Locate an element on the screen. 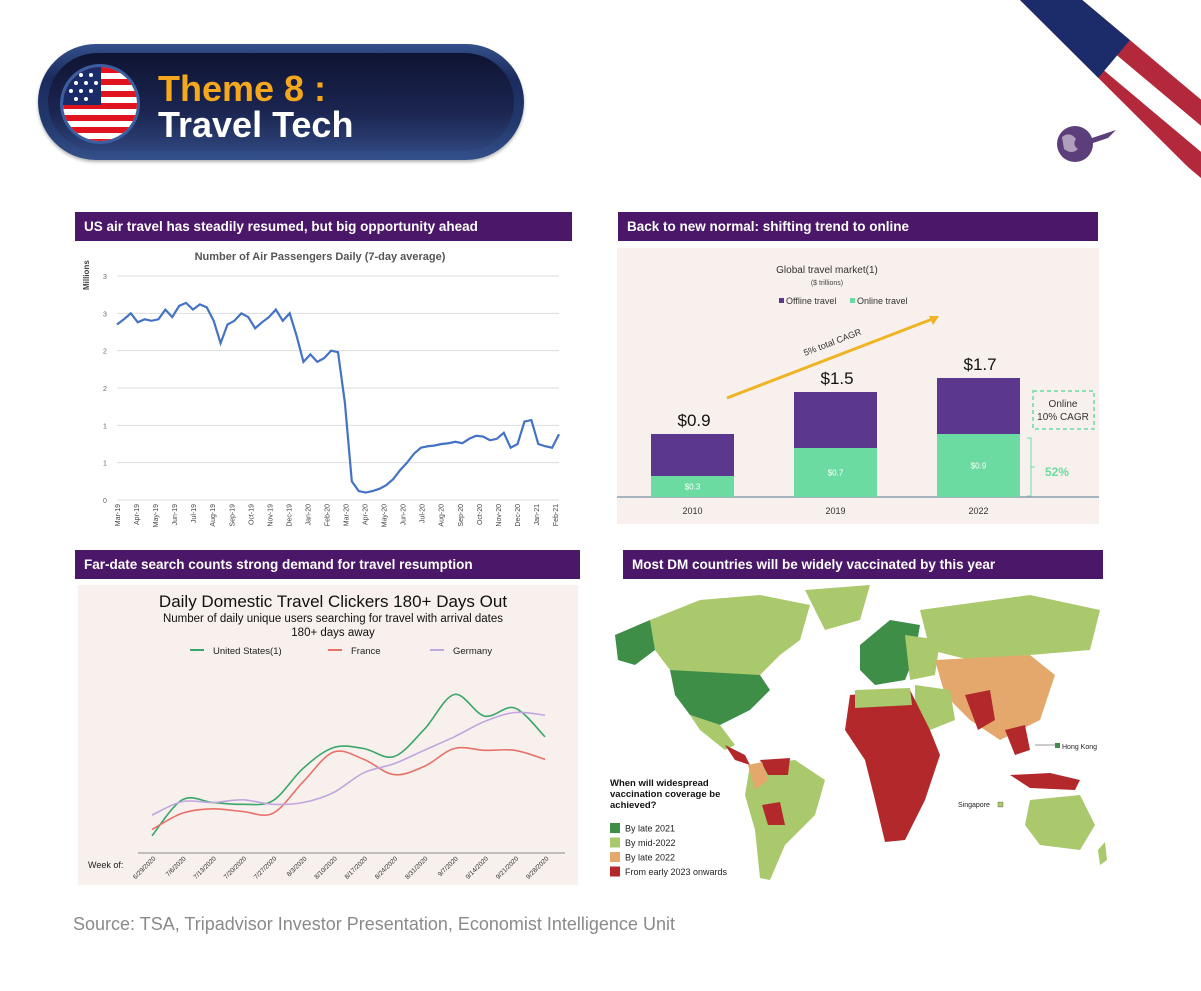 This screenshot has height=991, width=1201. map-colombia is located at coordinates (758, 776).